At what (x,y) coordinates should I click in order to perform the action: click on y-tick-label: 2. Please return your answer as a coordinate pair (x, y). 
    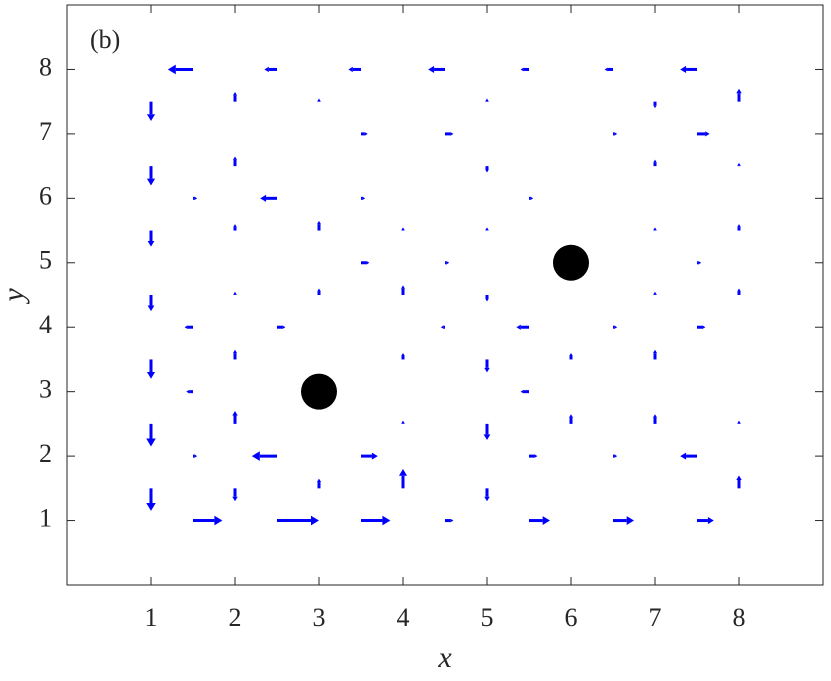
    Looking at the image, I should click on (45, 453).